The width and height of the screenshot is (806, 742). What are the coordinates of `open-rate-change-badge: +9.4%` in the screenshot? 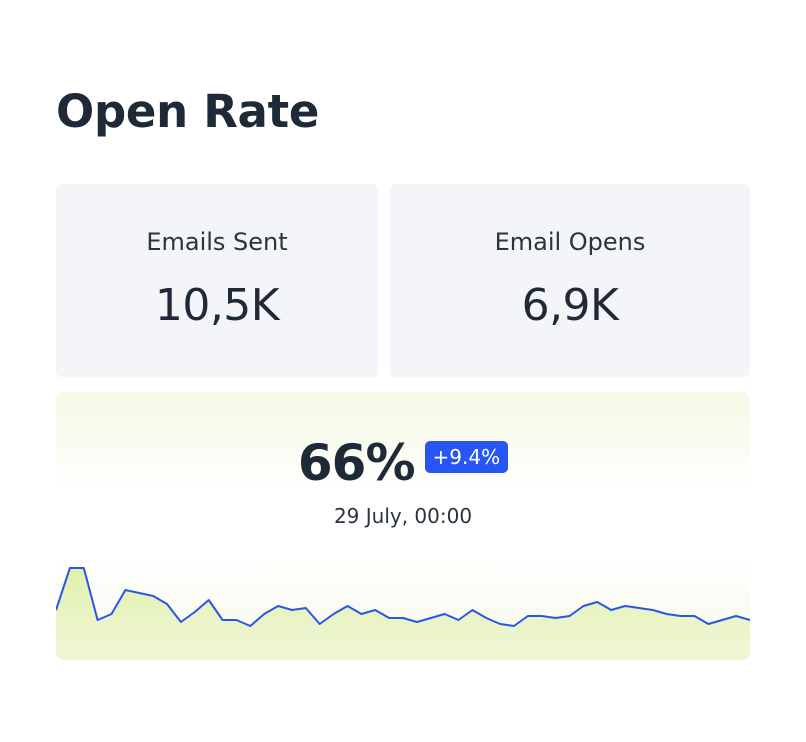 It's located at (466, 457).